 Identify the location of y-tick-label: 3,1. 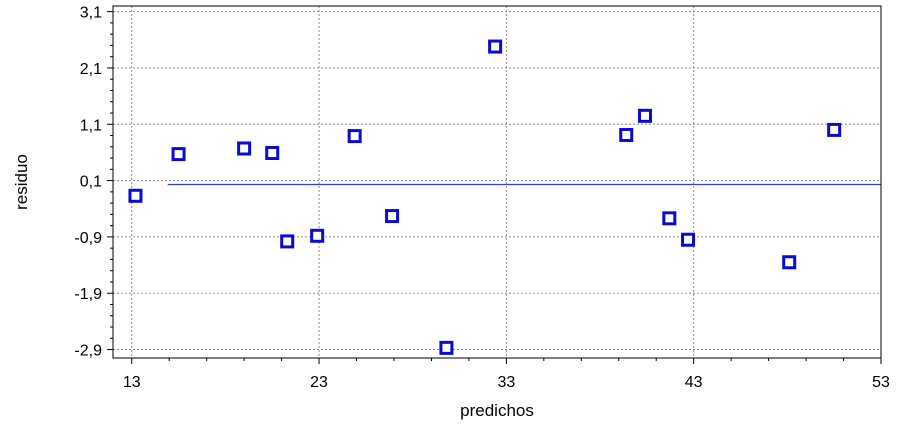
(91, 13).